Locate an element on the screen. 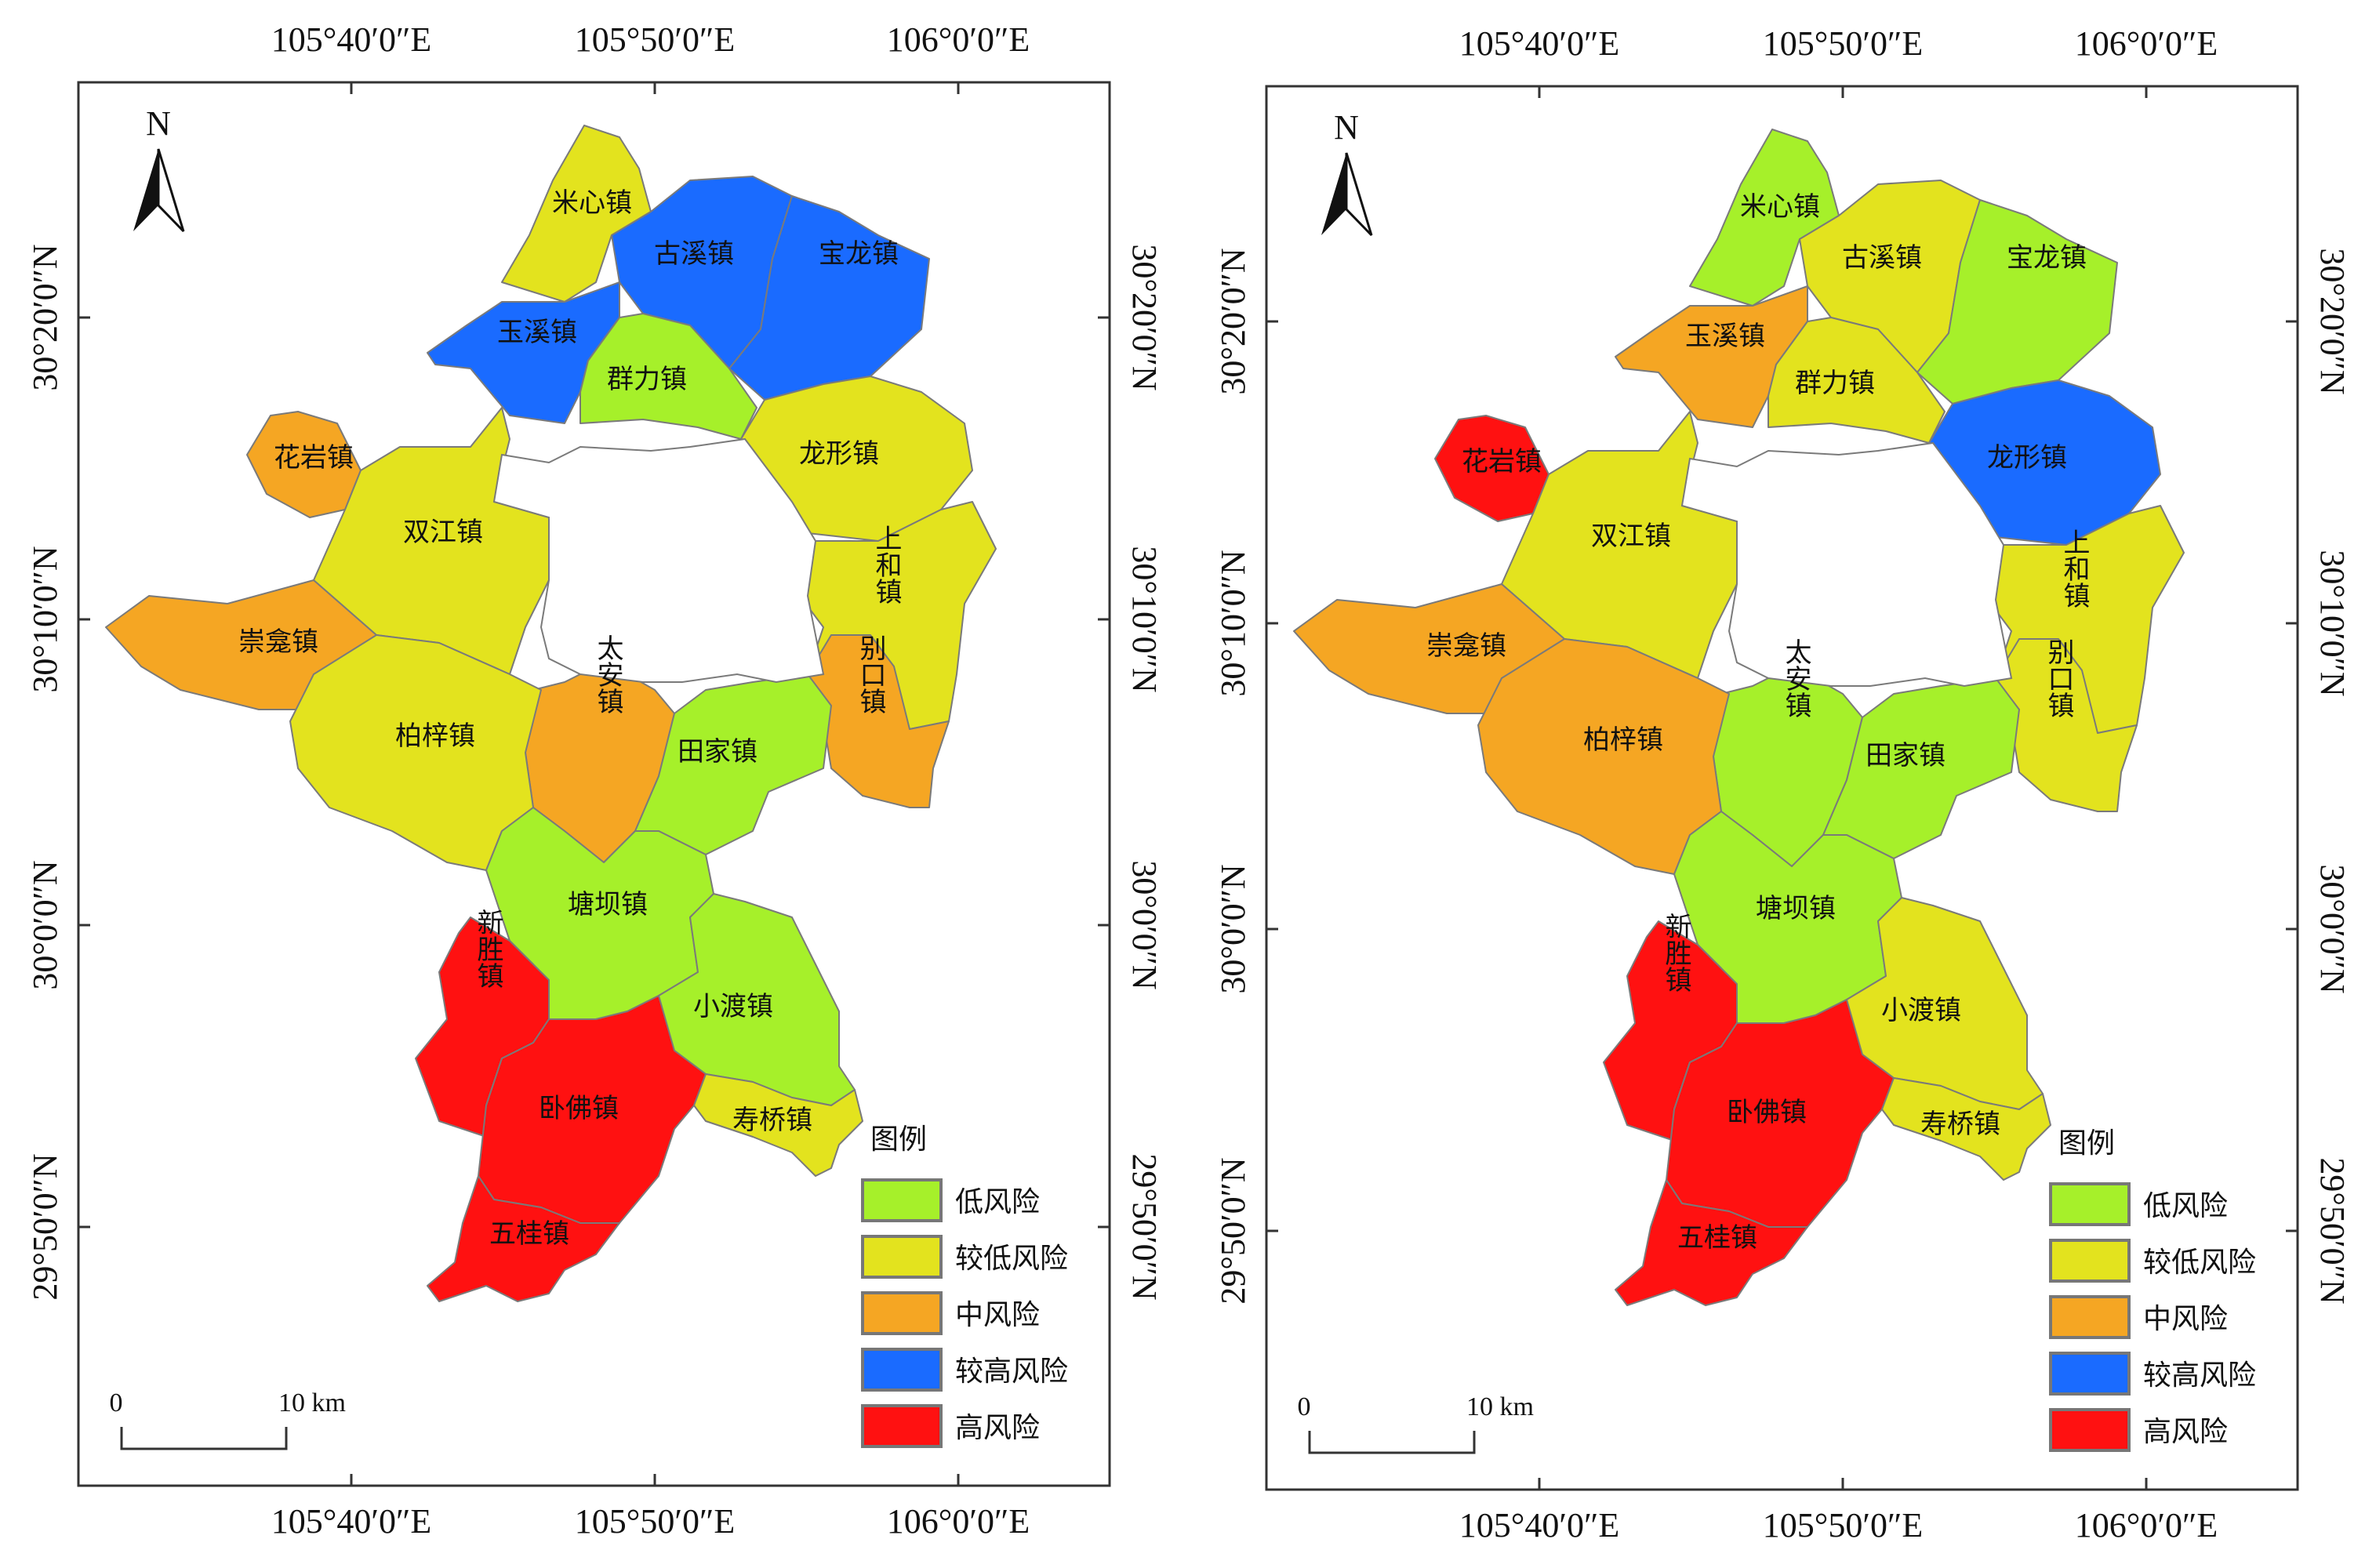 Image resolution: width=2376 pixels, height=1568 pixels. bottom-lon-label: 105°50′0″E is located at coordinates (1843, 1525).